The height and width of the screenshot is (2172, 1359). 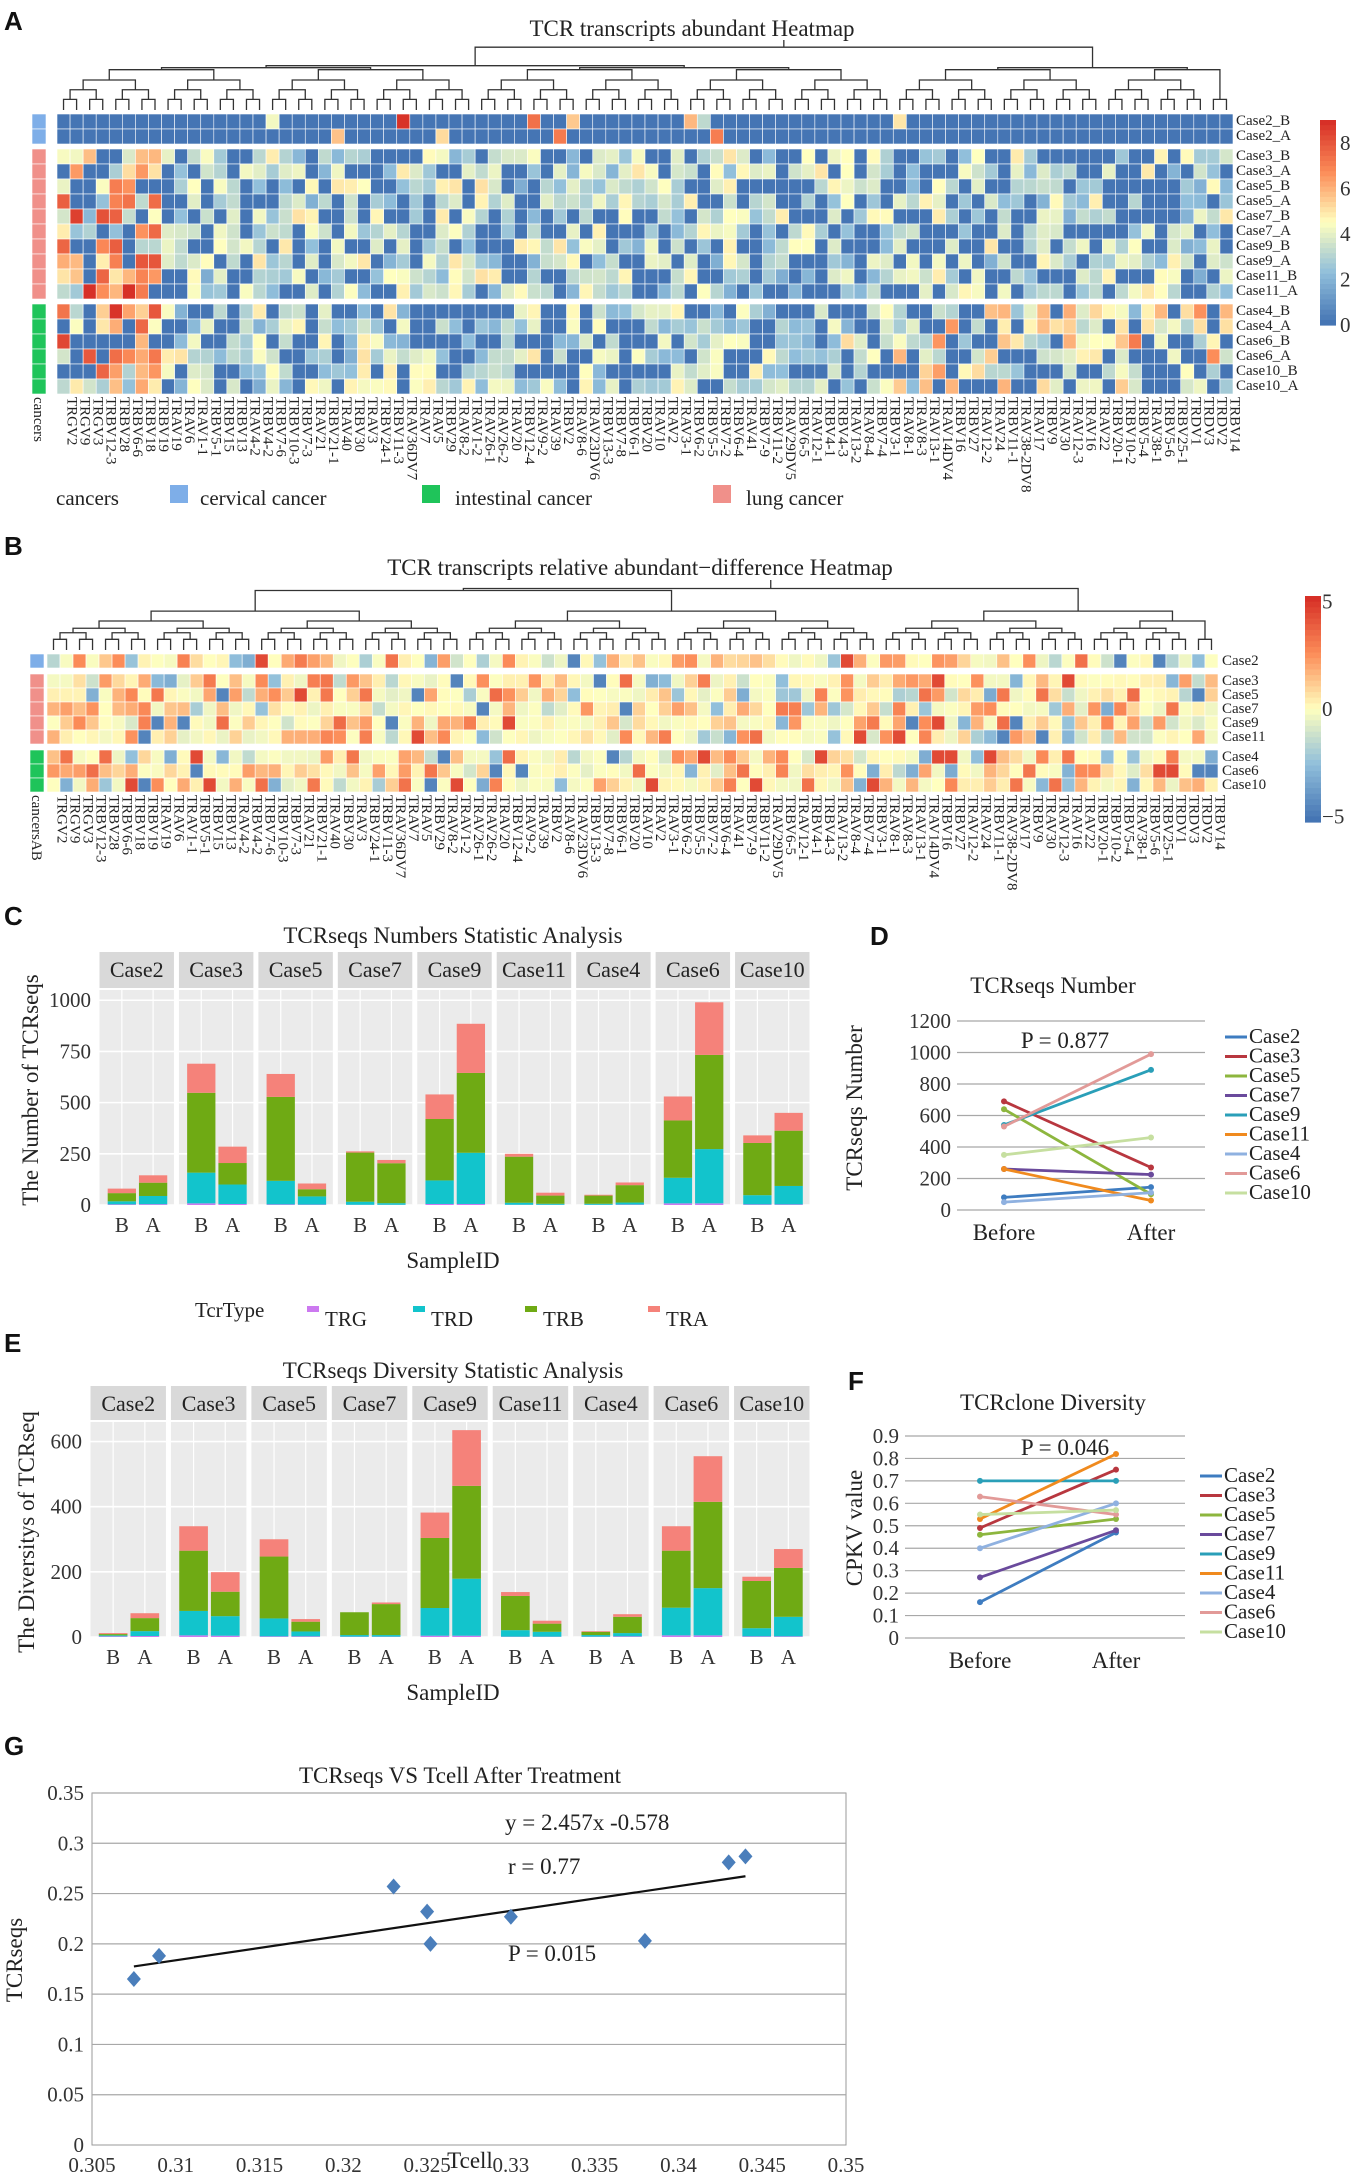 I want to click on colorbar-a-tick: 2, so click(x=1345, y=279).